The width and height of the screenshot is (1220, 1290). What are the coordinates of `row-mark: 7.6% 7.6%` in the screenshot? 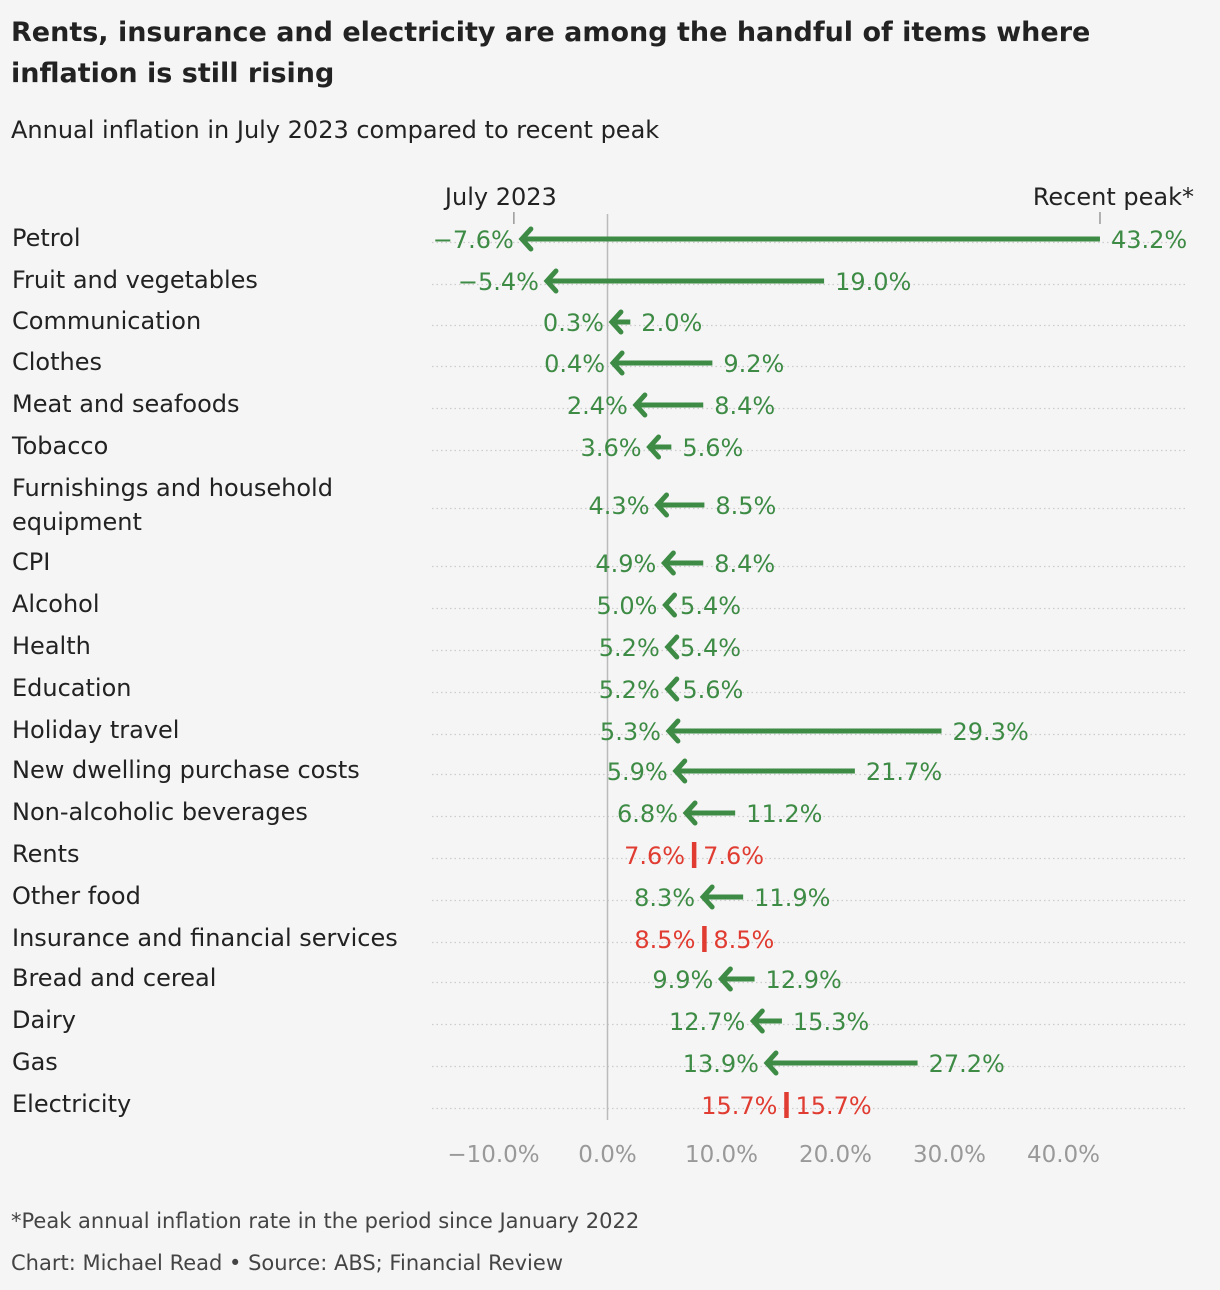 It's located at (694, 856).